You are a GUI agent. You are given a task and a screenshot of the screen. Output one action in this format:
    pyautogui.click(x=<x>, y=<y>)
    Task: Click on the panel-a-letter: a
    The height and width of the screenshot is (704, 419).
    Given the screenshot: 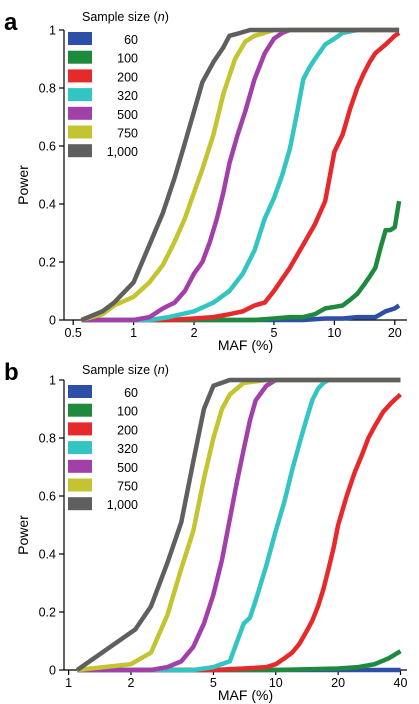 What is the action you would take?
    pyautogui.click(x=11, y=22)
    